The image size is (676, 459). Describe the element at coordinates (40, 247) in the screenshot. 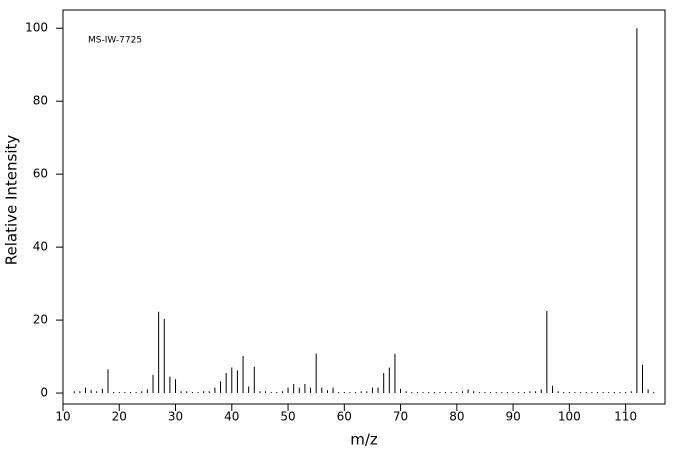

I see `y-tick-label: 40` at that location.